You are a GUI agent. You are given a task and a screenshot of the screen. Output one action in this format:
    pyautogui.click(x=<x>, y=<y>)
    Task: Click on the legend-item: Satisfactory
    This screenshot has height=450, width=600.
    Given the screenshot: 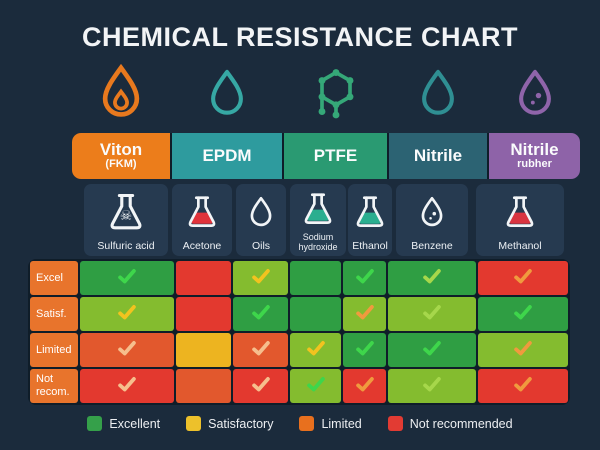 What is the action you would take?
    pyautogui.click(x=229, y=423)
    